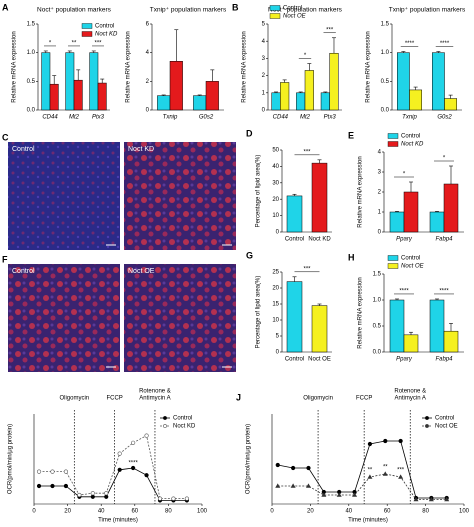 The image size is (474, 527). I want to click on x-tick-label: Fabp4, so click(444, 360).